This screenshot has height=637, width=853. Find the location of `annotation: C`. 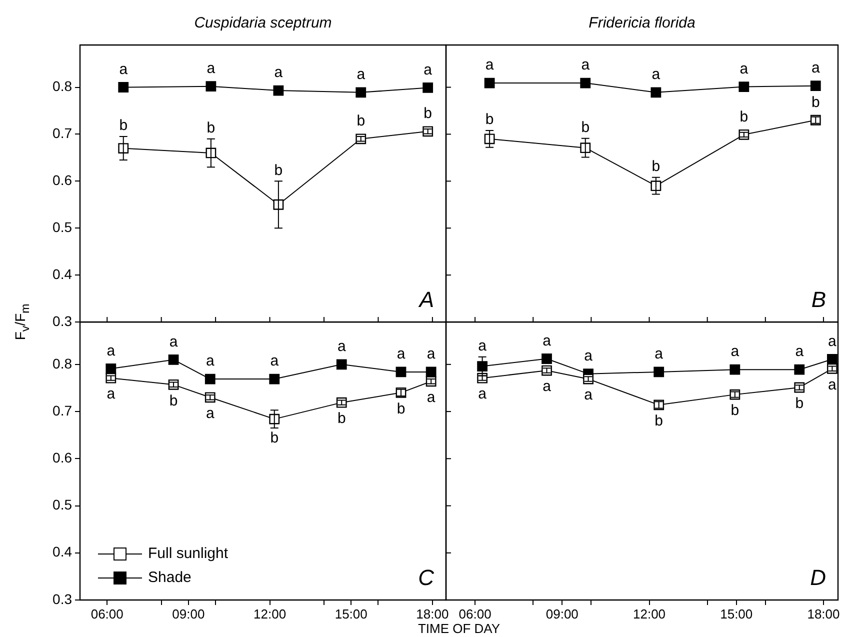

annotation: C is located at coordinates (426, 577).